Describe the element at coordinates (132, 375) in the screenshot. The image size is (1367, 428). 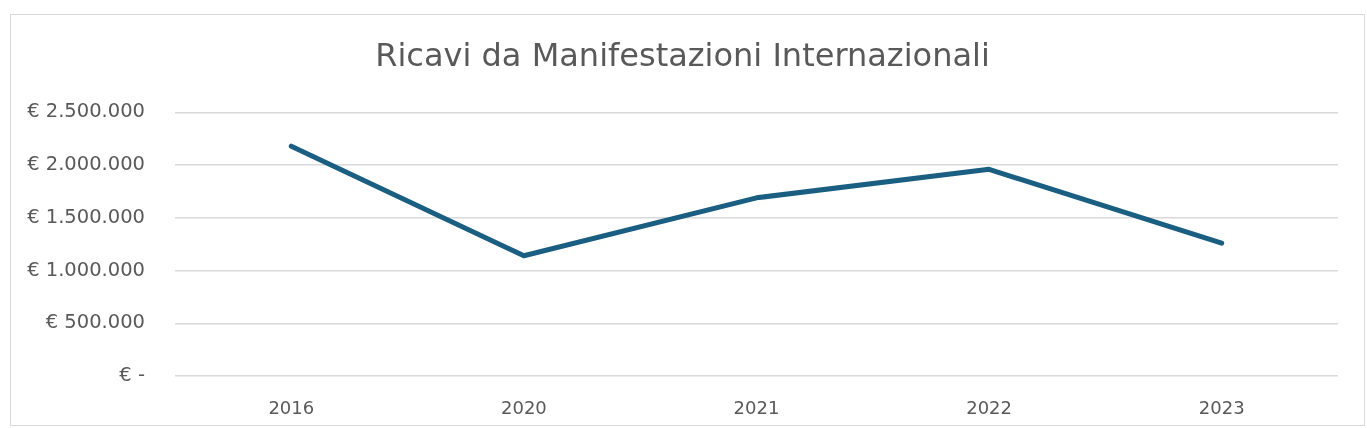
I see `y-tick-label: € -` at that location.